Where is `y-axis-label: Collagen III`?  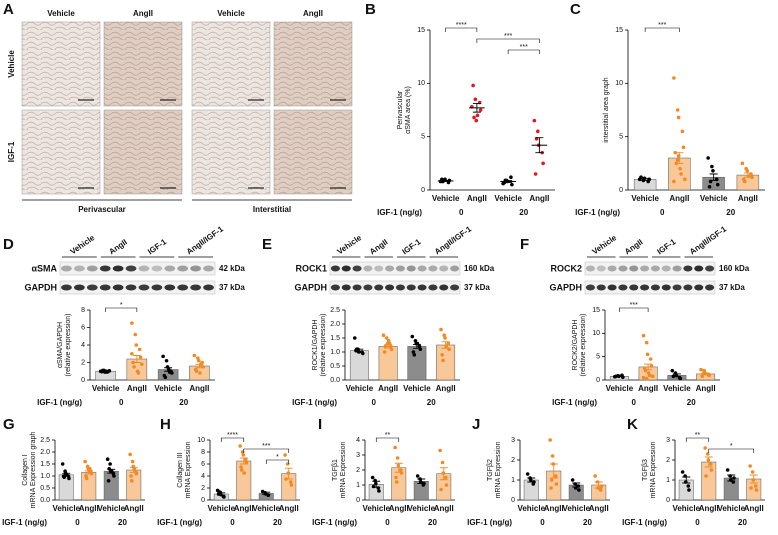
y-axis-label: Collagen III is located at coordinates (180, 469).